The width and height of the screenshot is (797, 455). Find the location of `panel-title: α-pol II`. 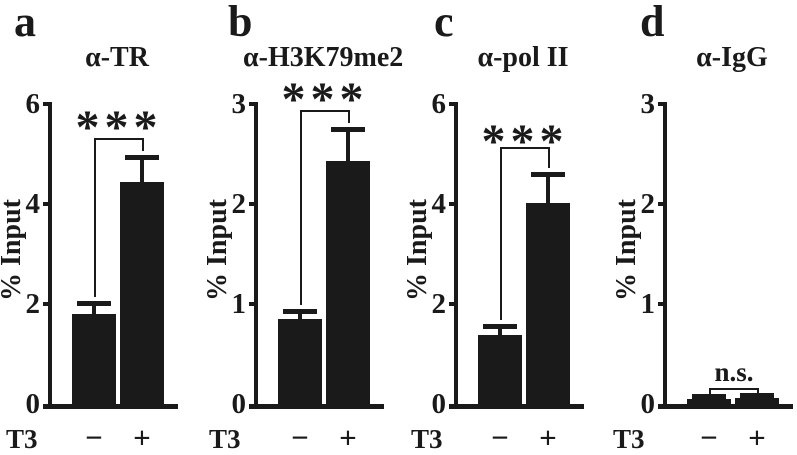

panel-title: α-pol II is located at coordinates (523, 57).